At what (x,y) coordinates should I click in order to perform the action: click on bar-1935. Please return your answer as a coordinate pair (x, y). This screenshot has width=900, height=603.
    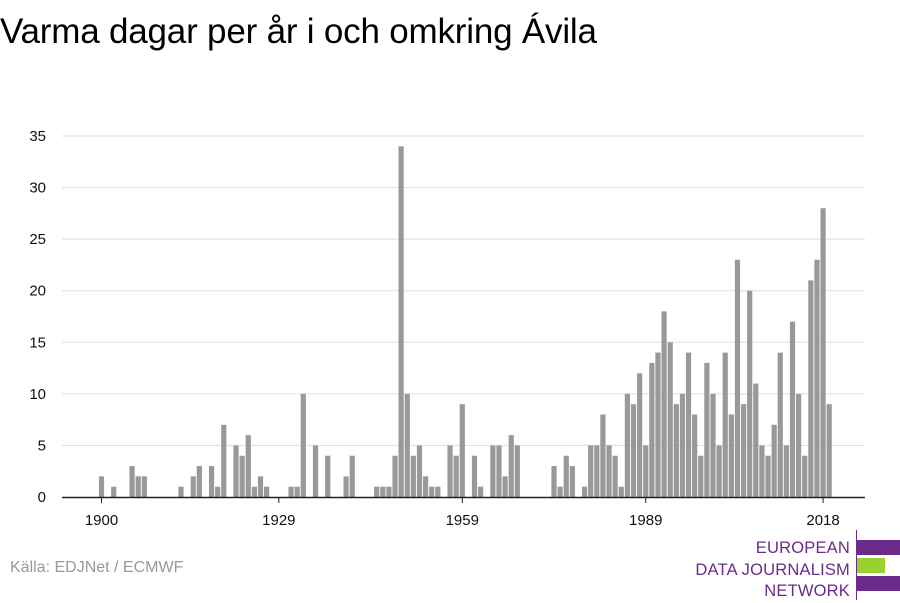
    Looking at the image, I should click on (315, 471).